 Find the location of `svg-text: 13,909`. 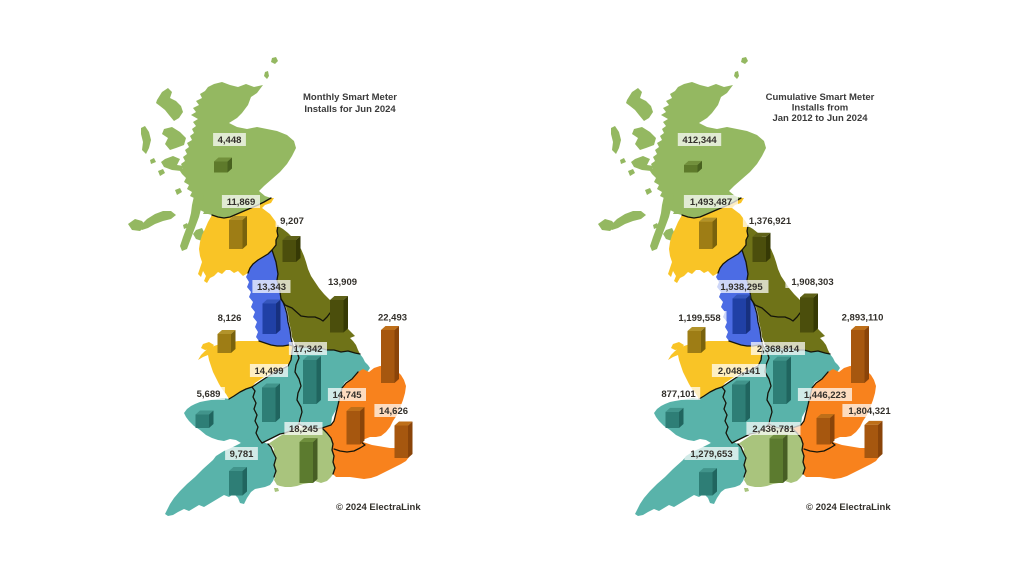

svg-text: 13,909 is located at coordinates (342, 282).